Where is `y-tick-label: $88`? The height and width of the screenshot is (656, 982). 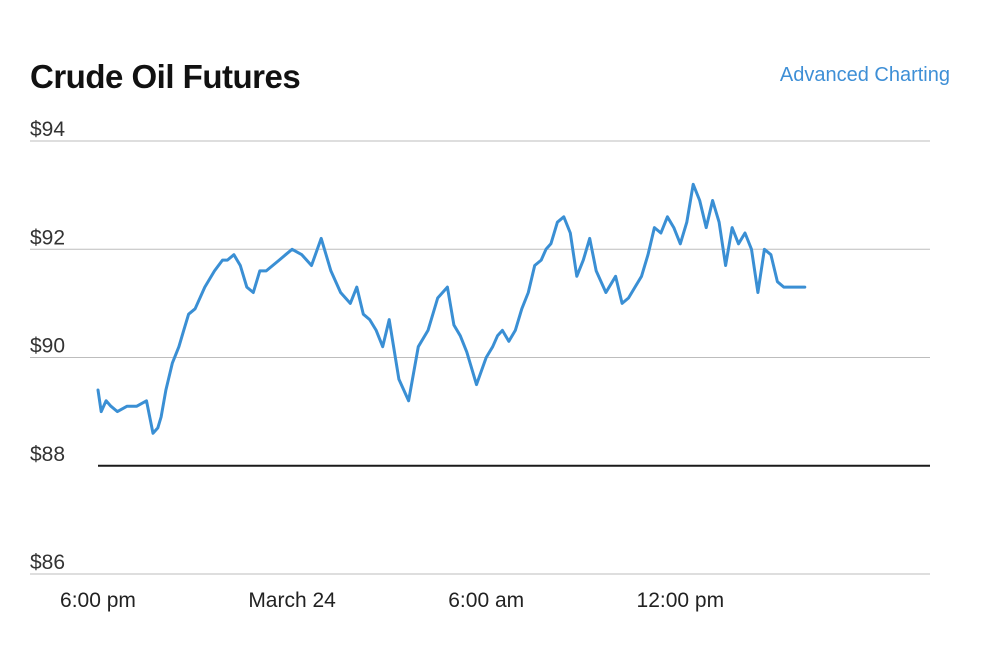 y-tick-label: $88 is located at coordinates (47, 454).